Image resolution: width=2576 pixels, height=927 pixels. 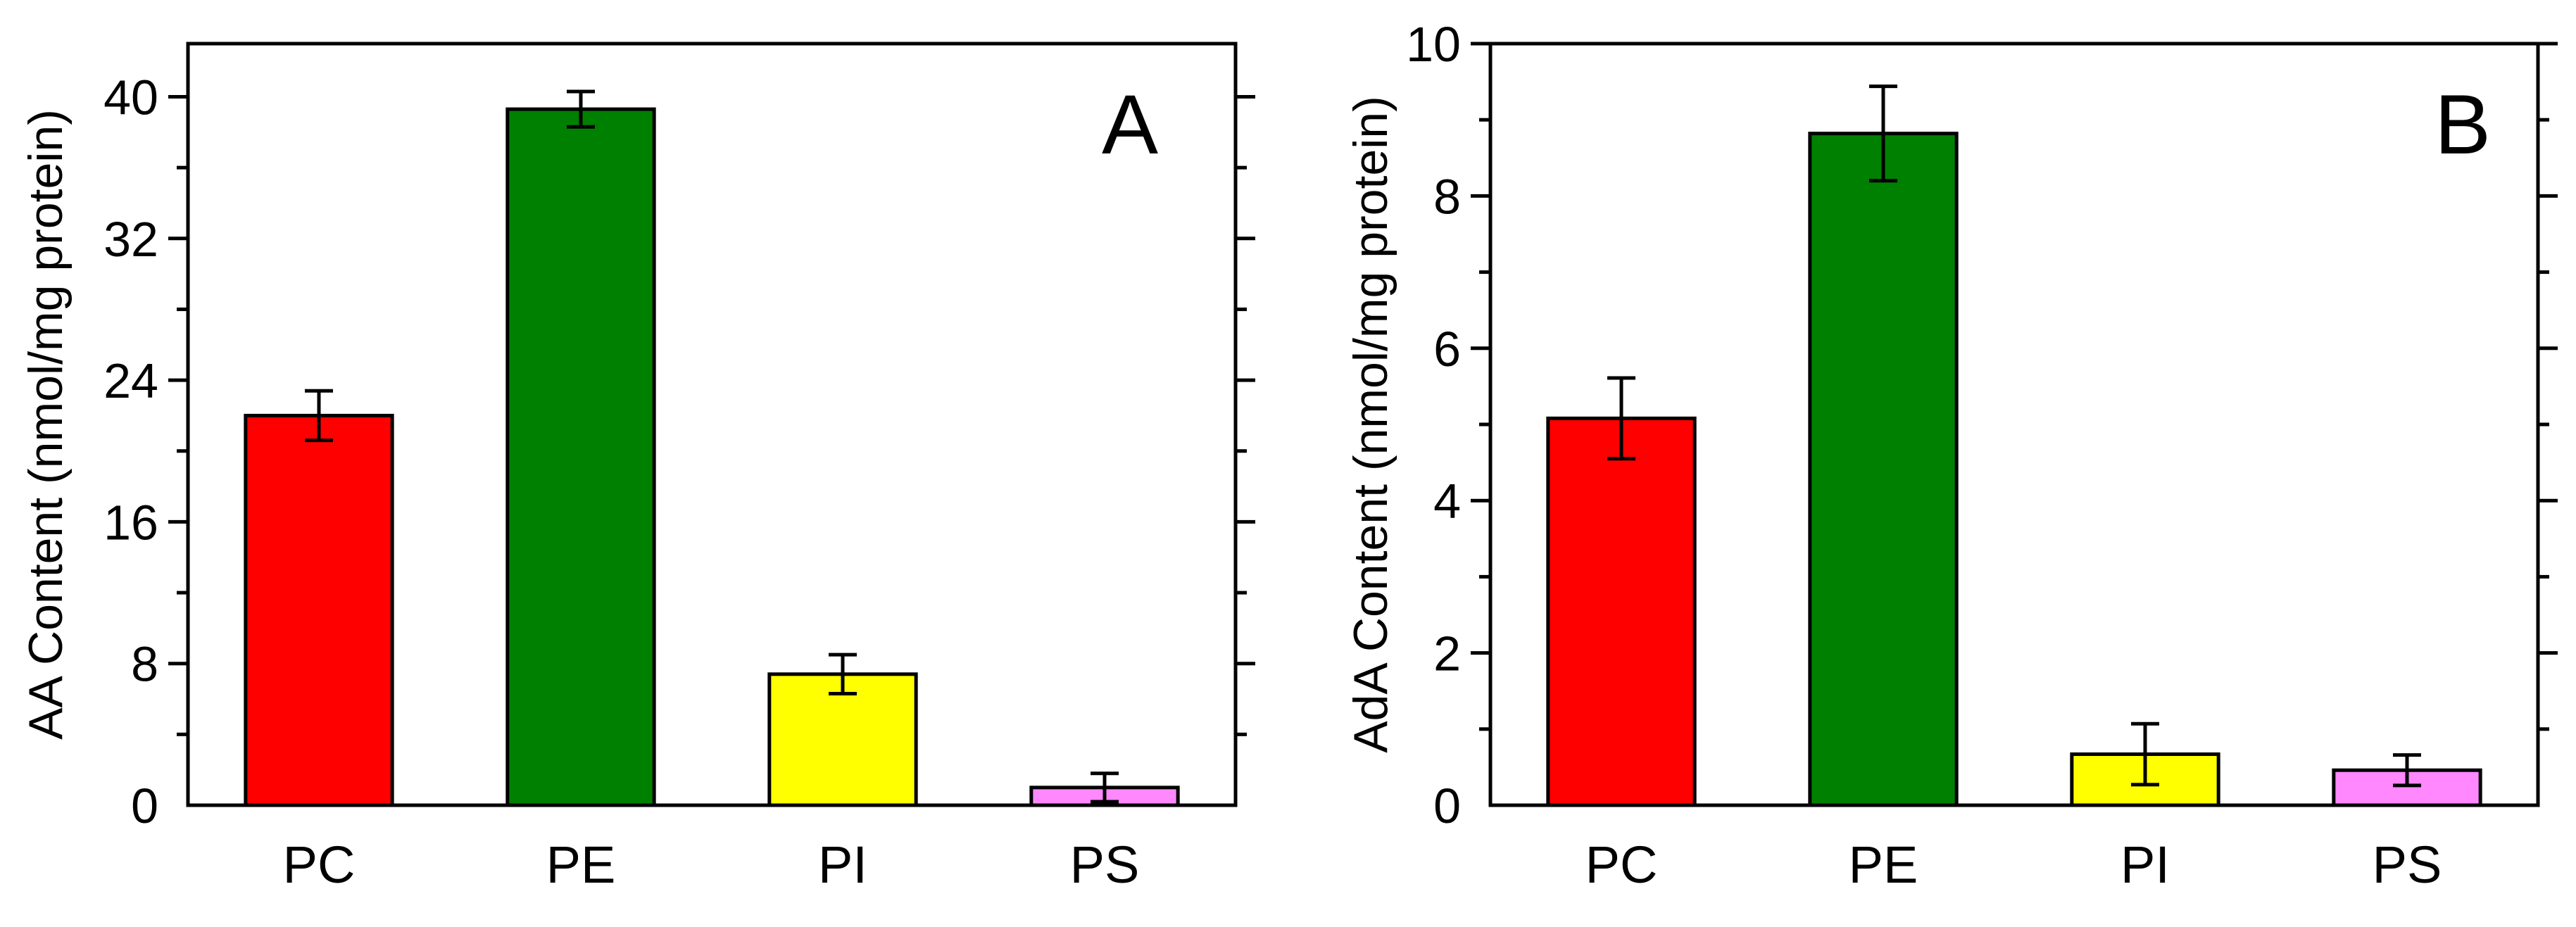 What do you see at coordinates (1371, 425) in the screenshot?
I see `y-axis-label: AdA Content (nmol/mg protein)` at bounding box center [1371, 425].